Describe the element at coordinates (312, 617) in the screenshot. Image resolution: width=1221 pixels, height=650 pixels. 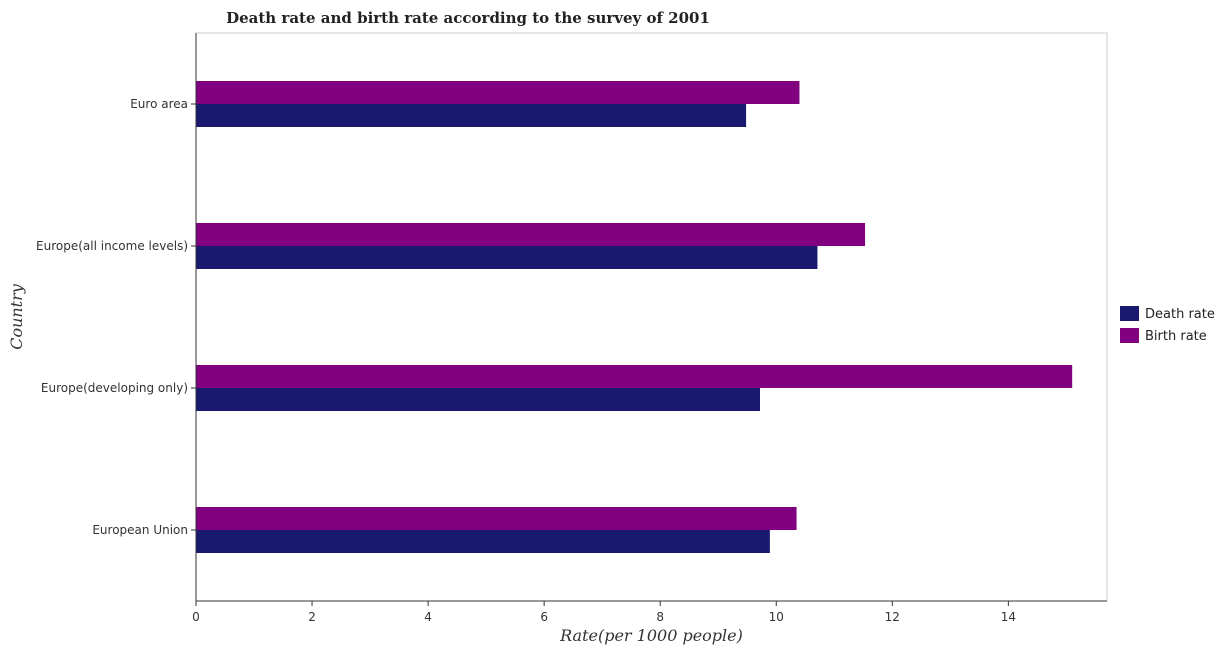
I see `x-tick-label: 2` at that location.